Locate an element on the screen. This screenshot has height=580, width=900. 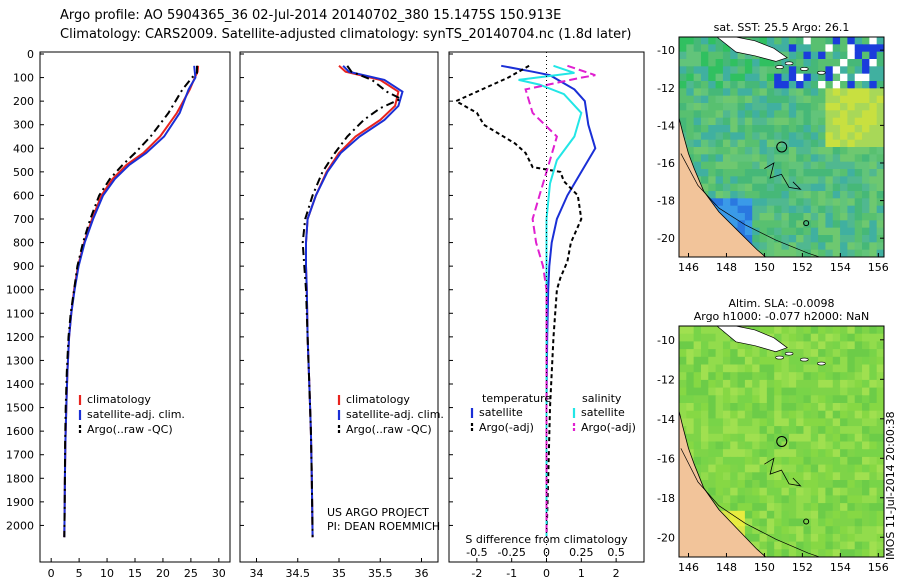
island is located at coordinates (789, 63).